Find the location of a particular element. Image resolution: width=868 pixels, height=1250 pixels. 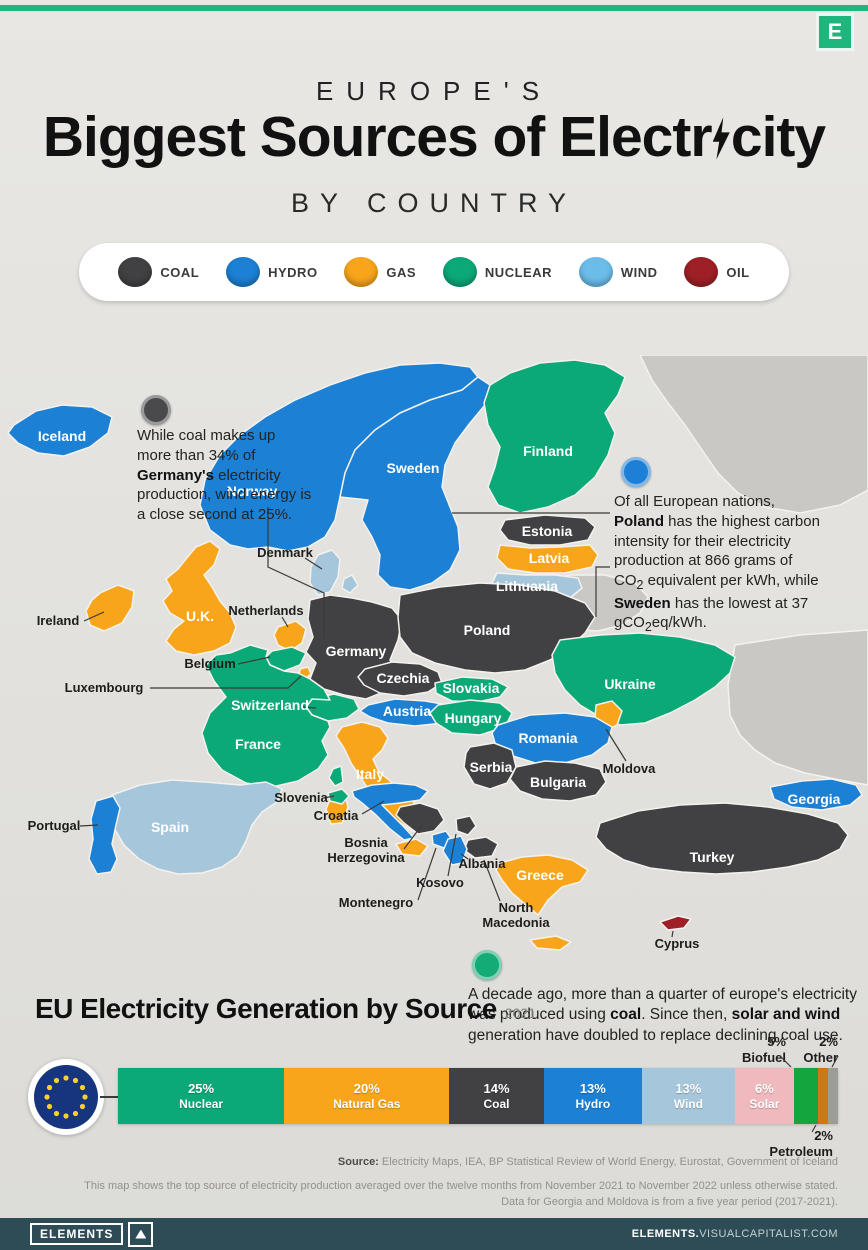

poland-annotation-text3: equivalent per kWh, while is located at coordinates (731, 581).